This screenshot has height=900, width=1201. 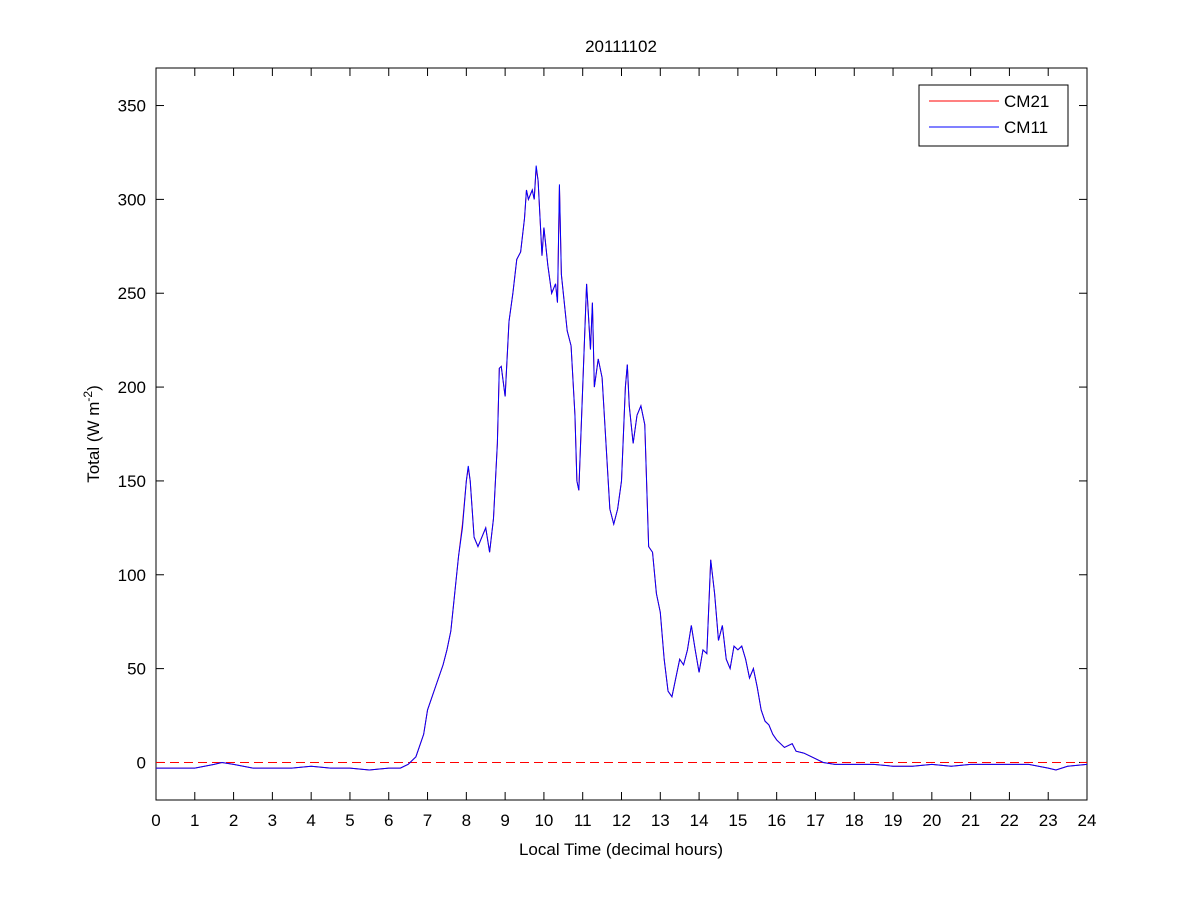 What do you see at coordinates (660, 820) in the screenshot?
I see `x-tick-label: 13` at bounding box center [660, 820].